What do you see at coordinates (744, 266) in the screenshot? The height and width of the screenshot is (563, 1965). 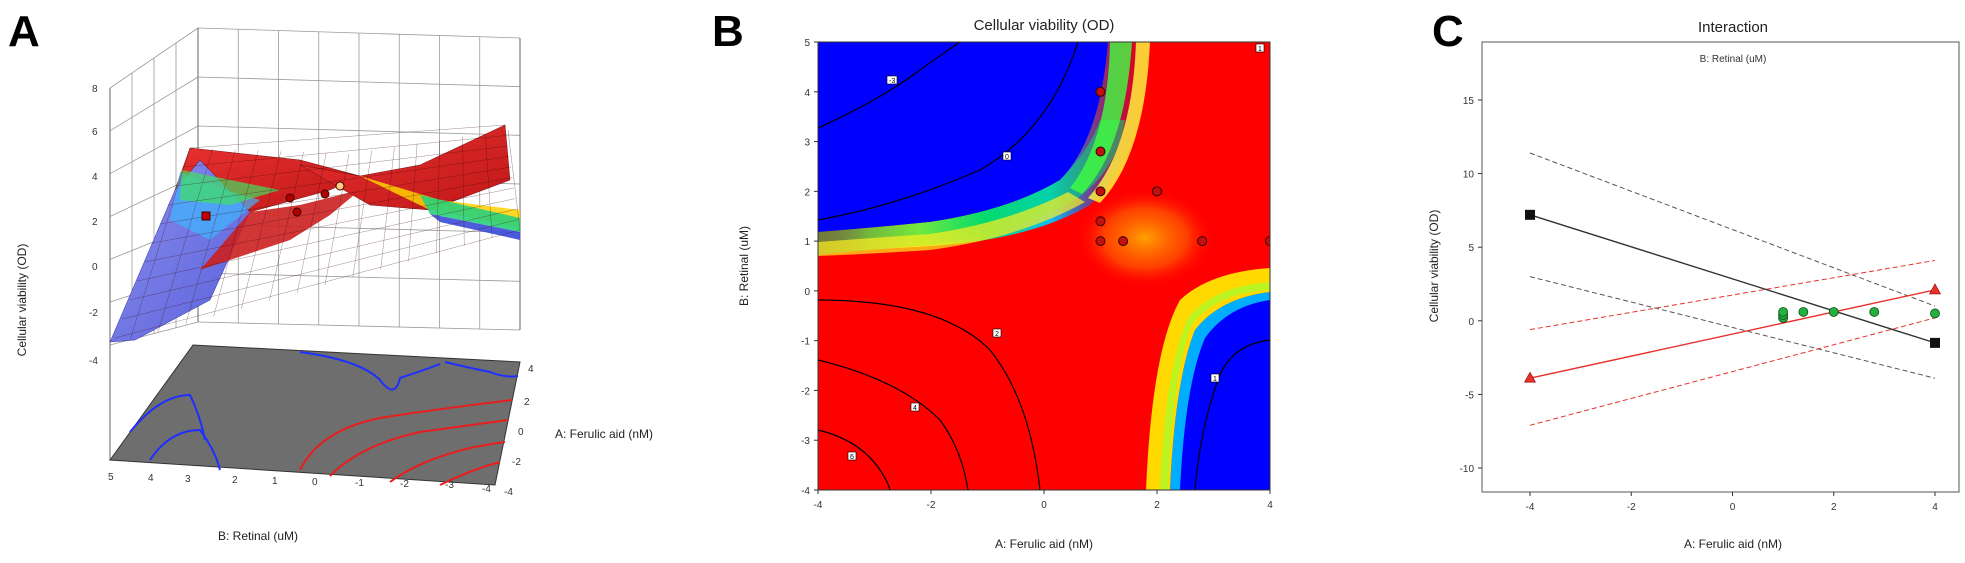 I see `contour-y-axis-title: B: Retinal (uM)` at bounding box center [744, 266].